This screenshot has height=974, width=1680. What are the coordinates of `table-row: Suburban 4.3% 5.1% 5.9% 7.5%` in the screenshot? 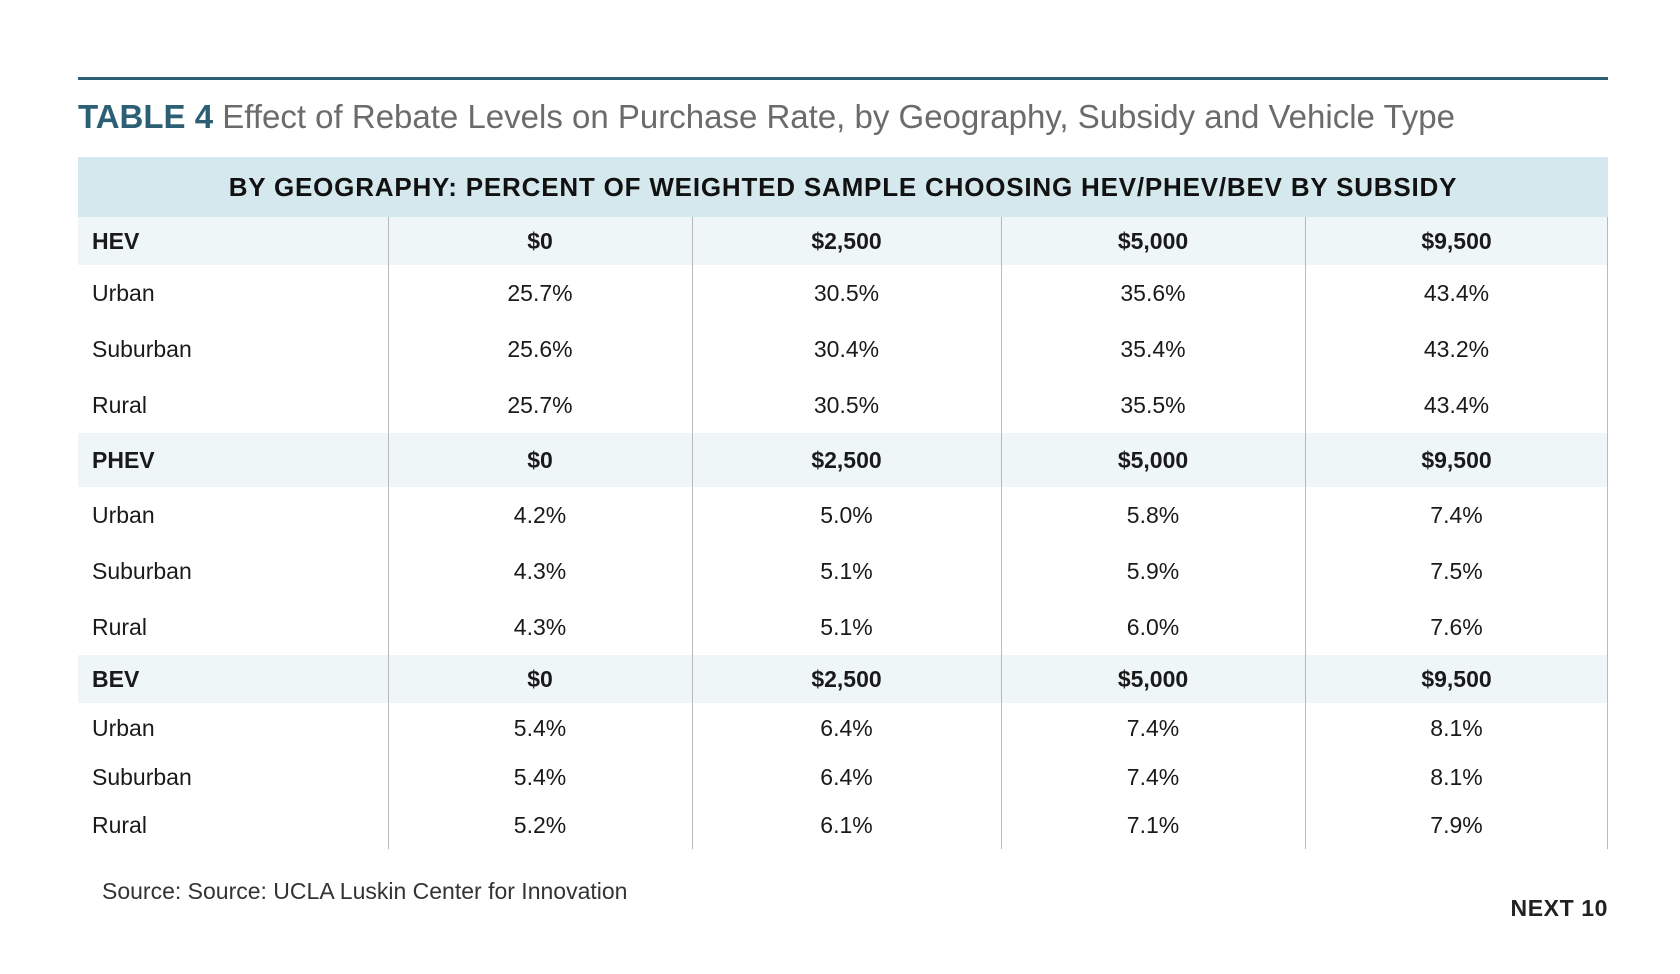 It's located at (843, 571).